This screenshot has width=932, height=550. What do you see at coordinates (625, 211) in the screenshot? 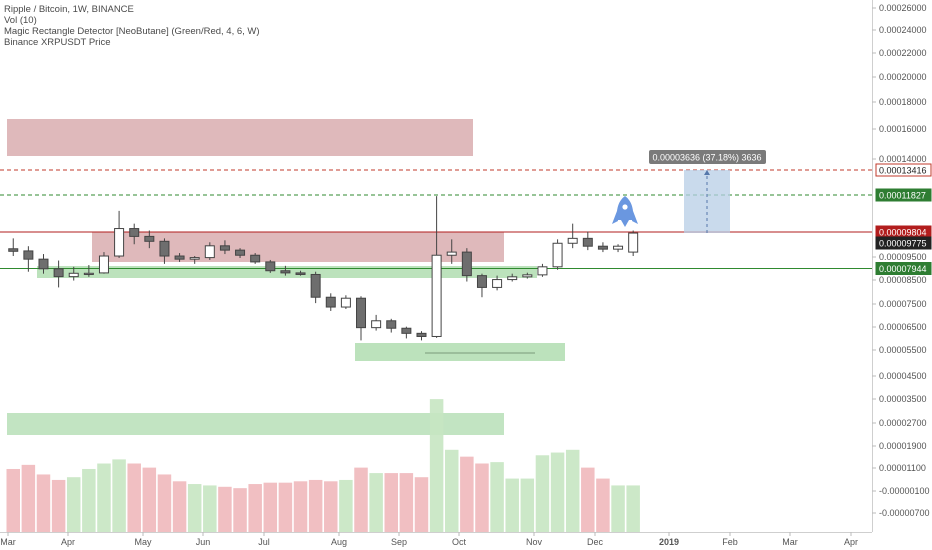
I see `rocket-icon` at bounding box center [625, 211].